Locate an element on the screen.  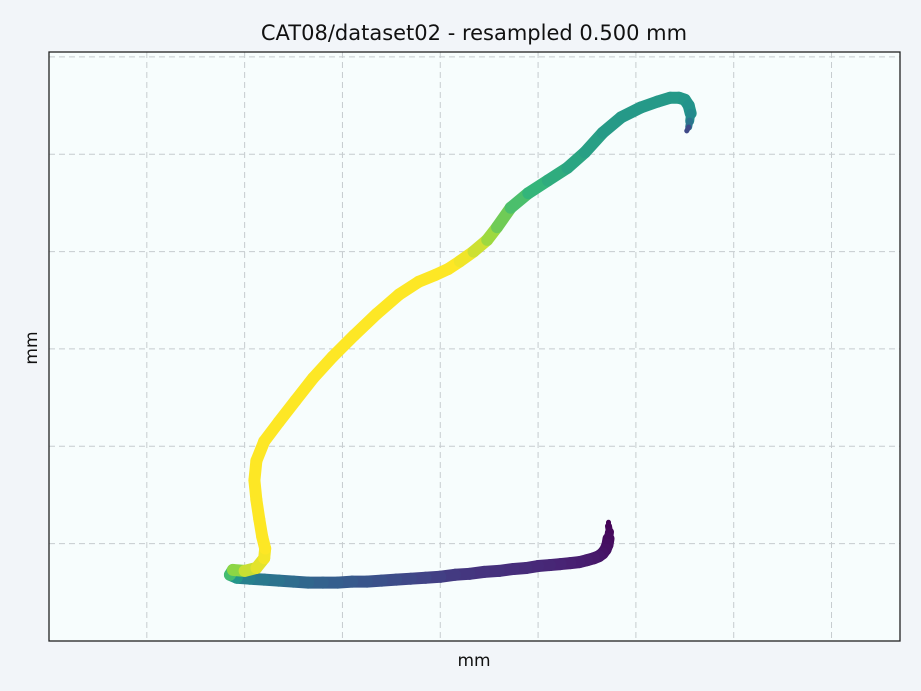
y-axis-label: mm is located at coordinates (32, 347).